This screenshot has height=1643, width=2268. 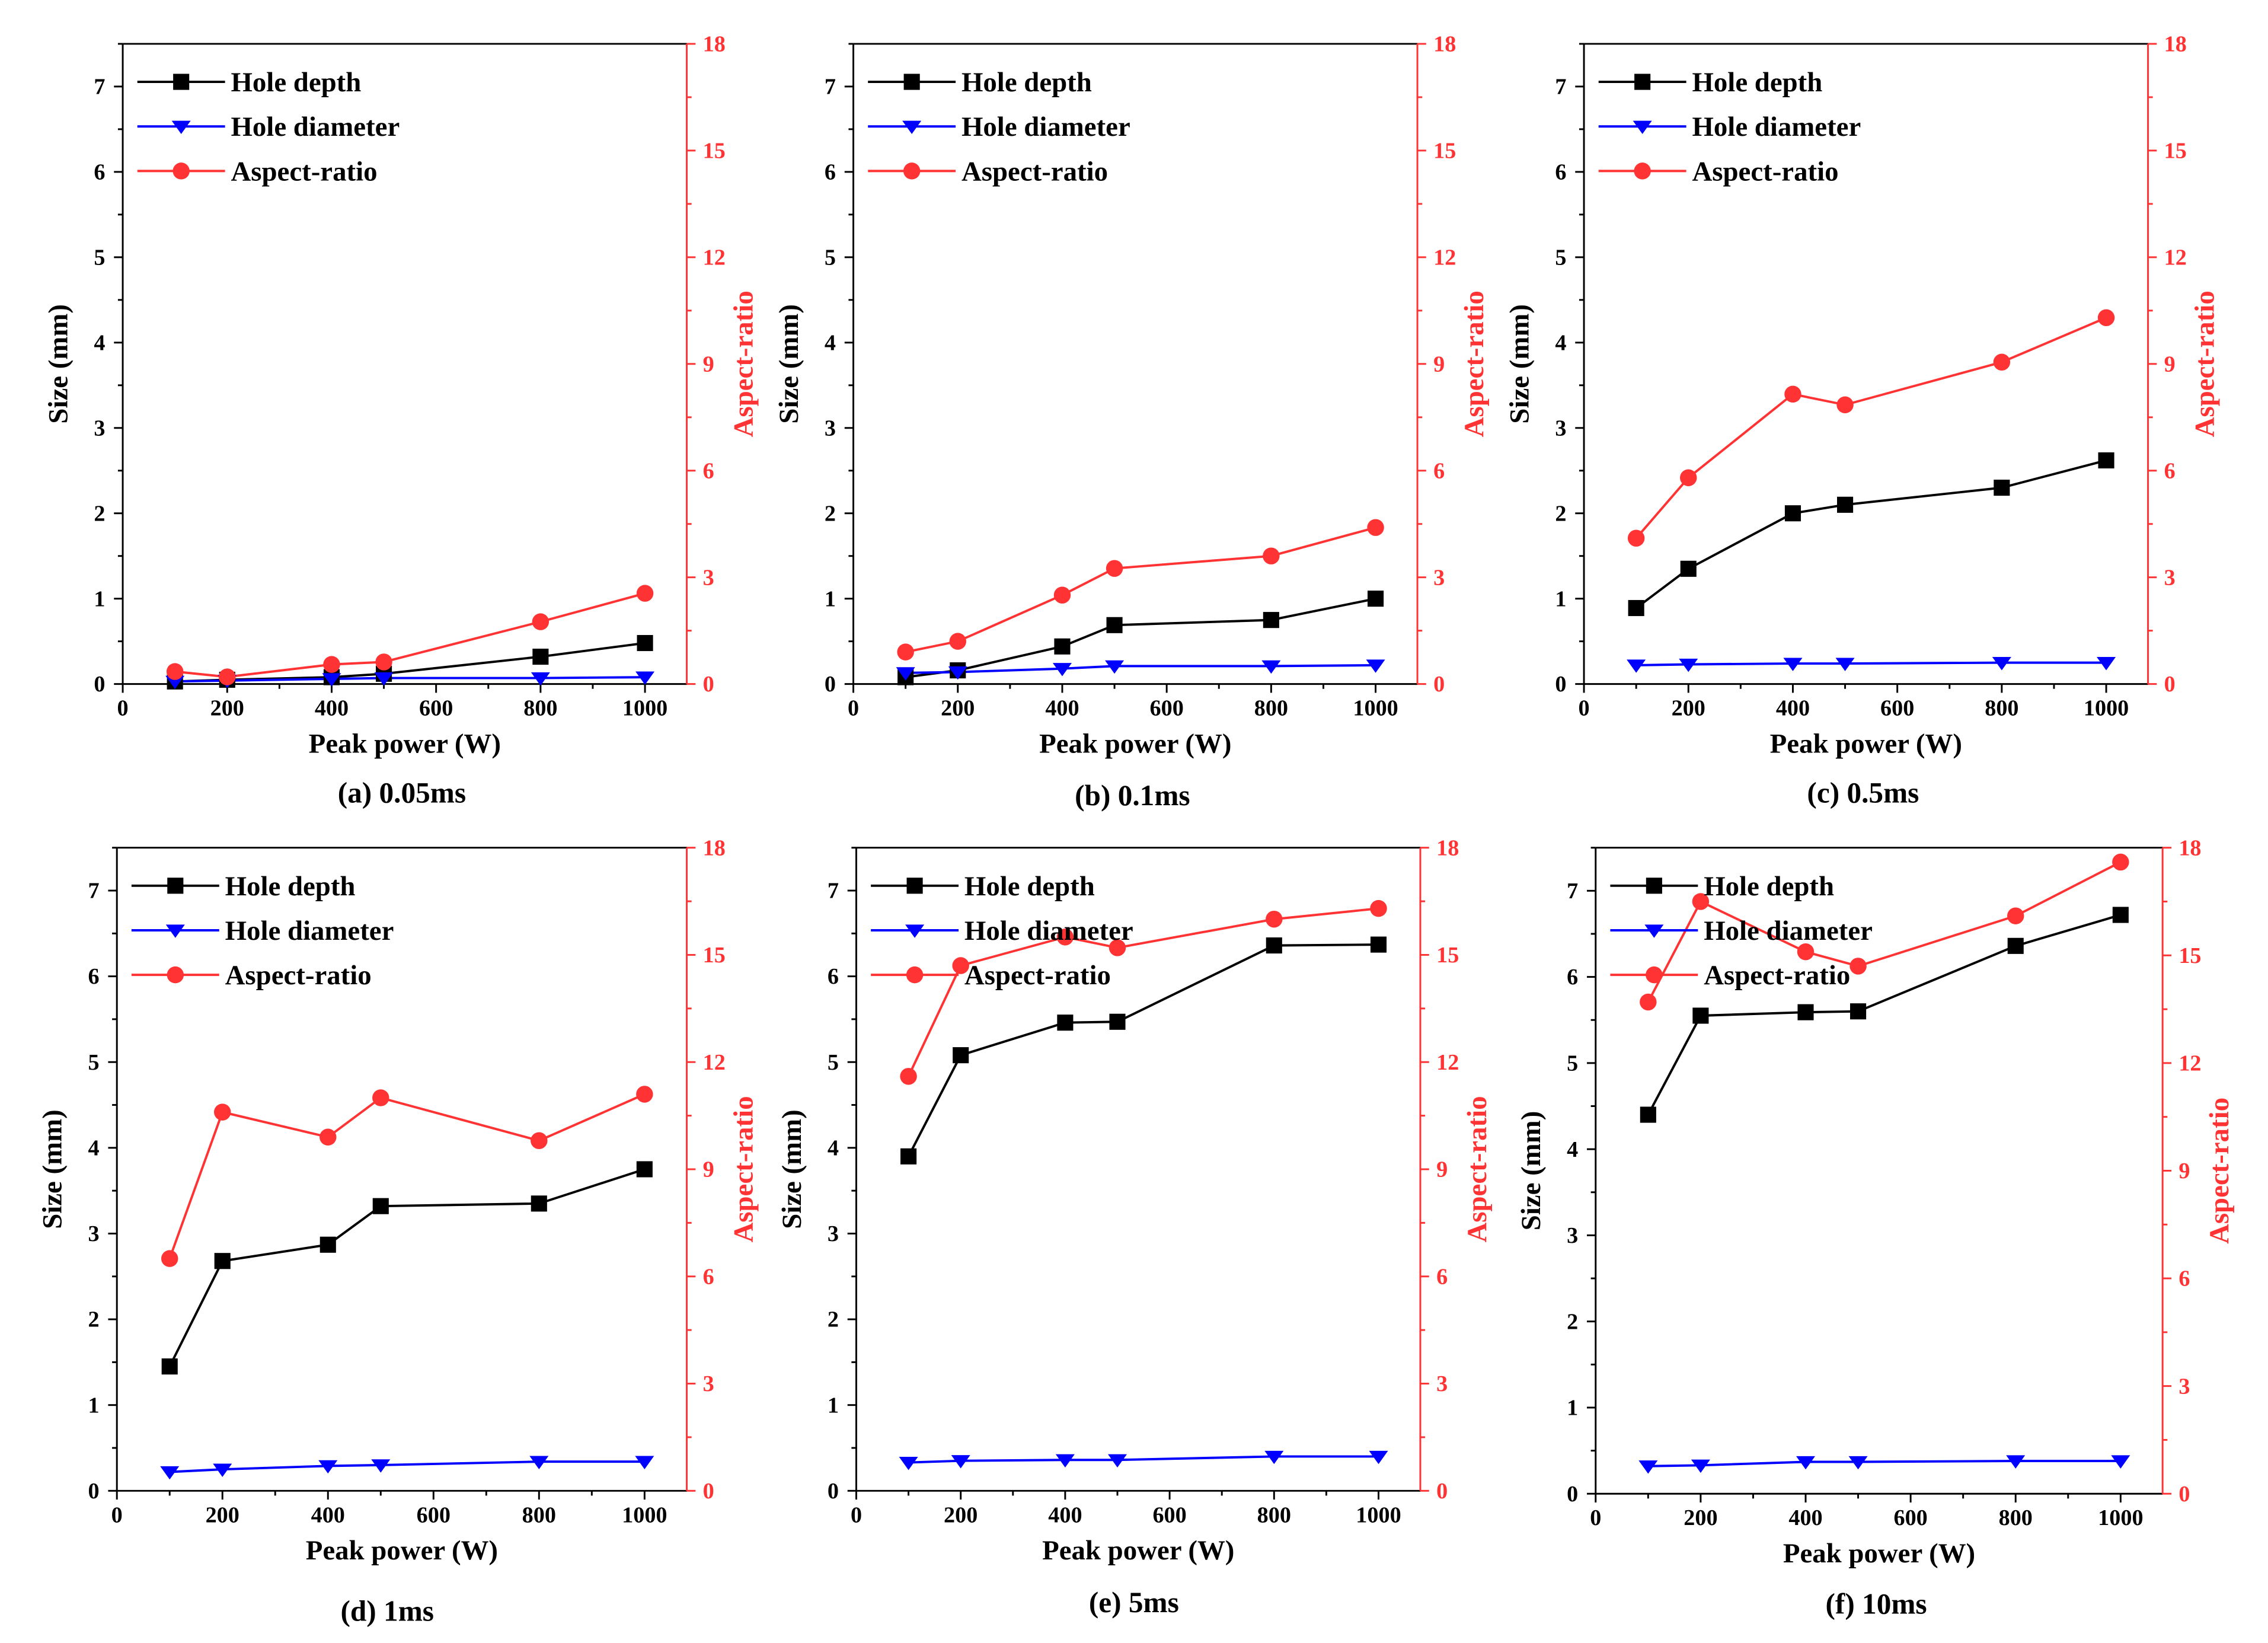 What do you see at coordinates (1132, 796) in the screenshot?
I see `panel-caption: (b) 0.1ms` at bounding box center [1132, 796].